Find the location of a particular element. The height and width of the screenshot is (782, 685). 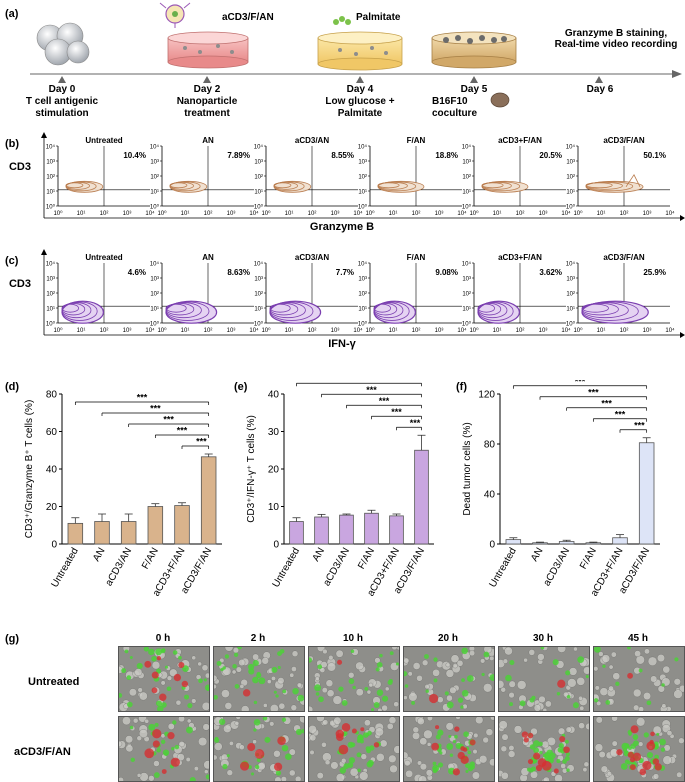

bar-category-label: AN is located at coordinates (99, 555).